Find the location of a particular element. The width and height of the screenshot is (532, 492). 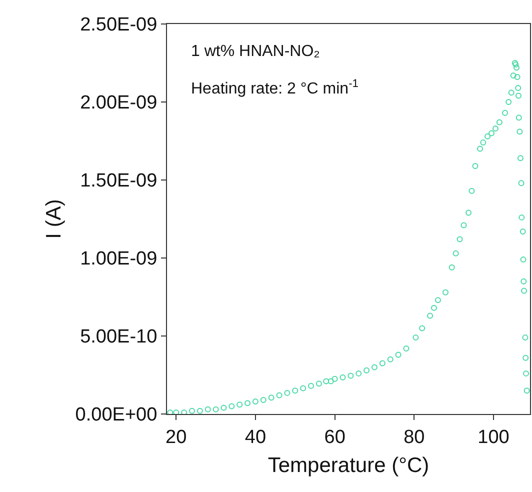

x-tick-label: 40 is located at coordinates (255, 437).